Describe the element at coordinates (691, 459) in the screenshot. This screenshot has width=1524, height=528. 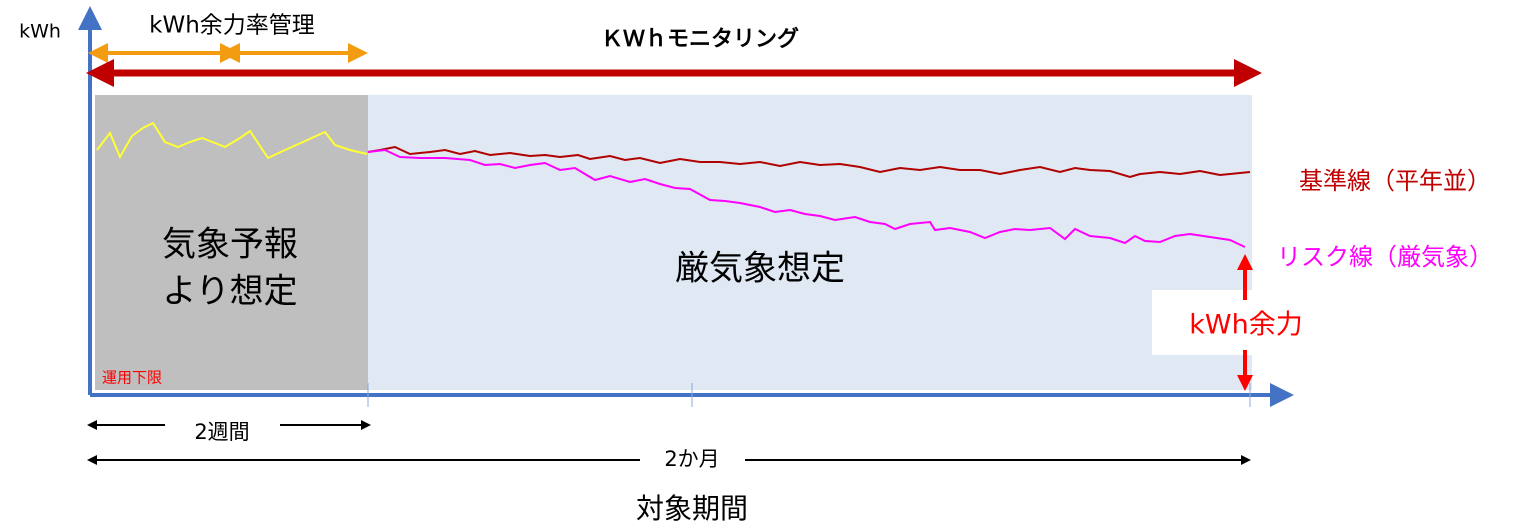
I see `period-label: 2か月` at that location.